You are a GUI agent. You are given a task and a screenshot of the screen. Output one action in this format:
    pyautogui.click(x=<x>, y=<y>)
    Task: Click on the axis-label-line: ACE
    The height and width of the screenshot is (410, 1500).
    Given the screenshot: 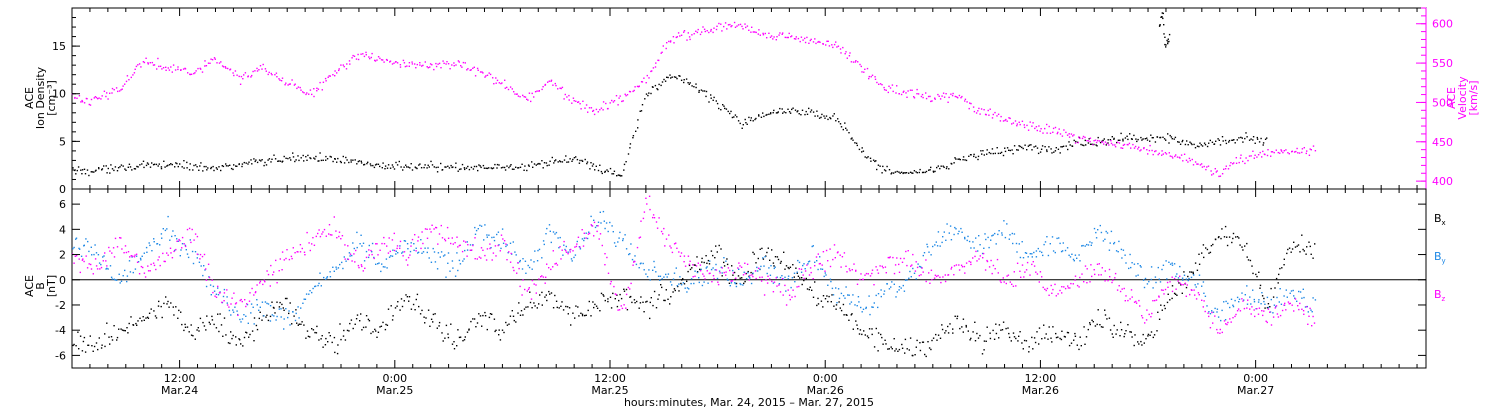 What is the action you would take?
    pyautogui.click(x=29, y=98)
    